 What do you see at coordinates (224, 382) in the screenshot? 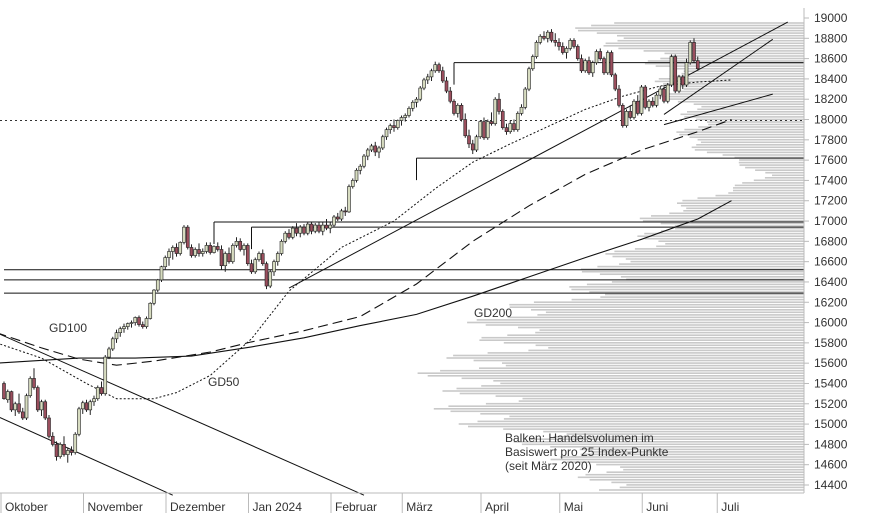
I see `gd50-label: GD50` at bounding box center [224, 382].